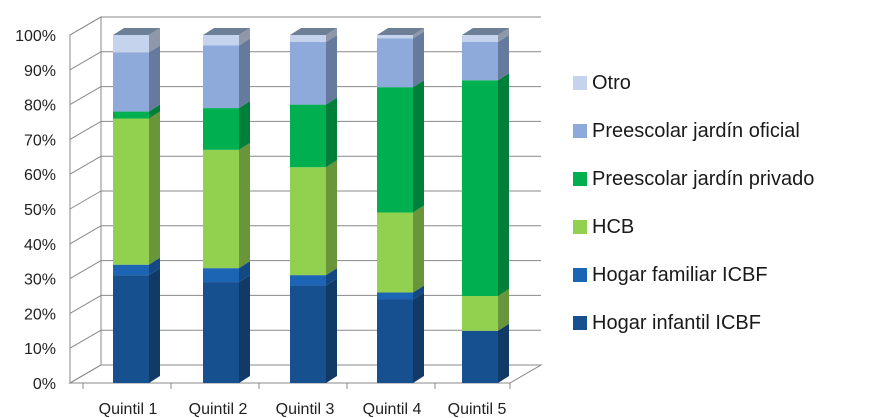 The height and width of the screenshot is (418, 885). I want to click on legend-item: Otro, so click(693, 83).